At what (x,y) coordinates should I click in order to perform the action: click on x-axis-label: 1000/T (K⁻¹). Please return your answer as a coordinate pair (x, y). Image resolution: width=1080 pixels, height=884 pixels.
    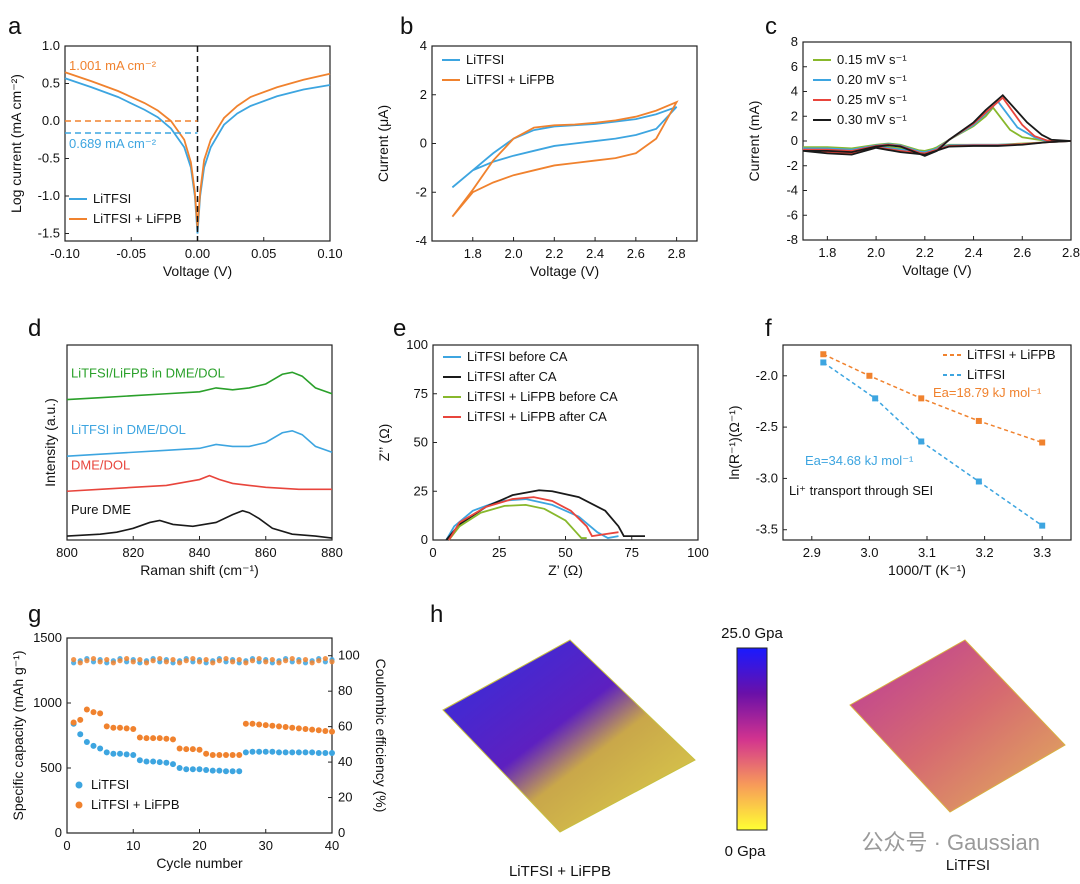
    Looking at the image, I should click on (927, 570).